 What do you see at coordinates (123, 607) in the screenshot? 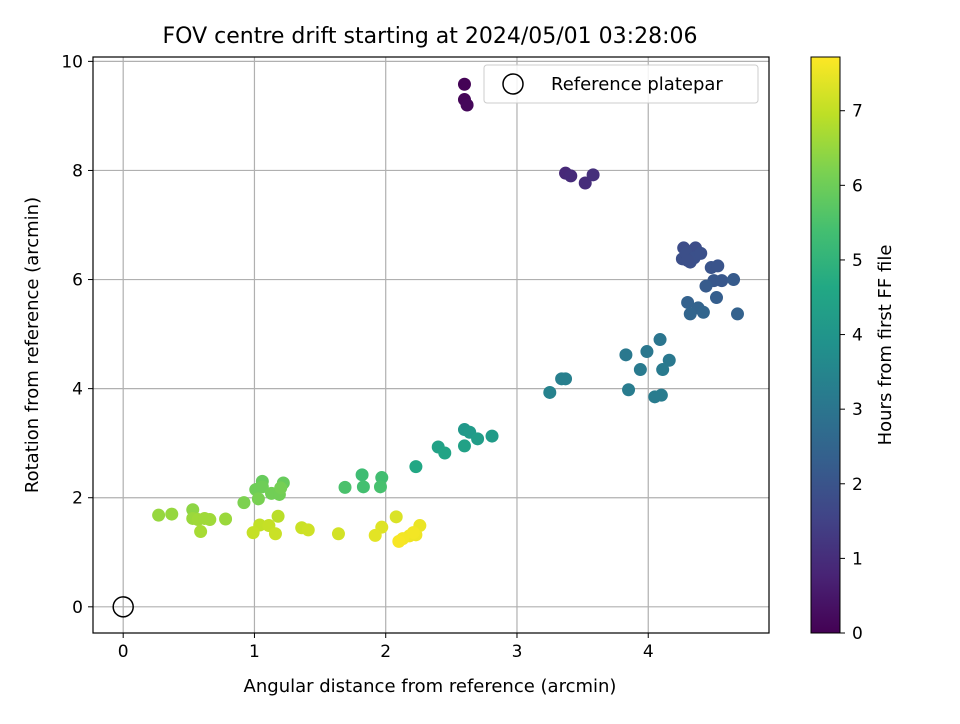
I see `reference-point-marker` at bounding box center [123, 607].